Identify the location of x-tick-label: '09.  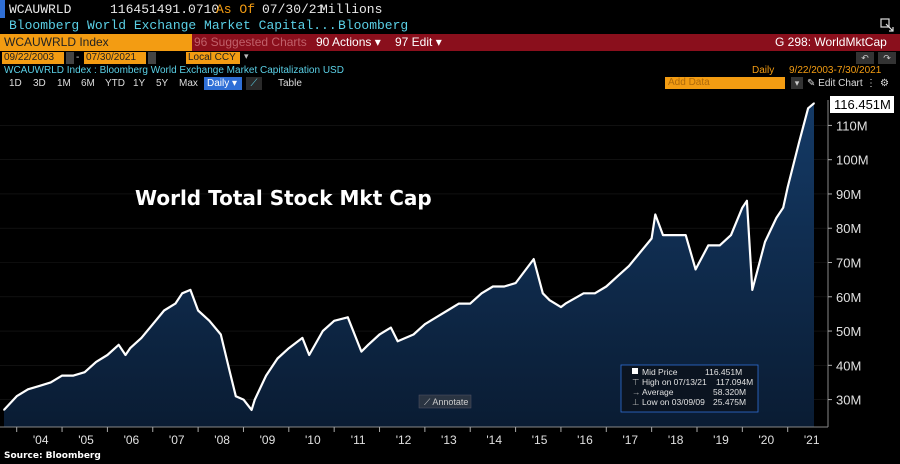
(268, 440).